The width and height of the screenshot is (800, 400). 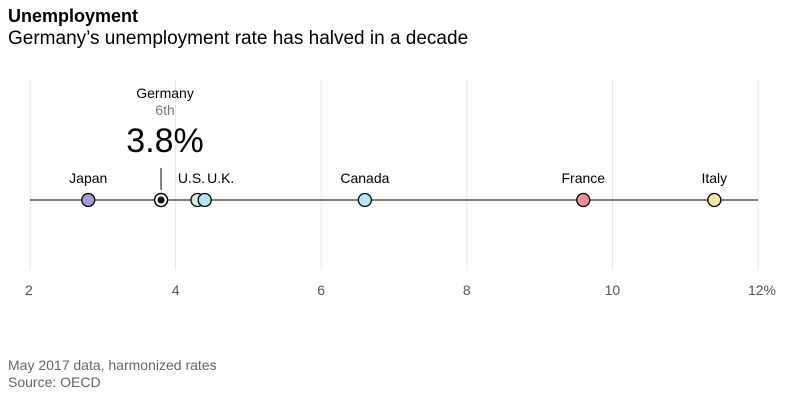 What do you see at coordinates (191, 178) in the screenshot?
I see `country-label-us: U.S.` at bounding box center [191, 178].